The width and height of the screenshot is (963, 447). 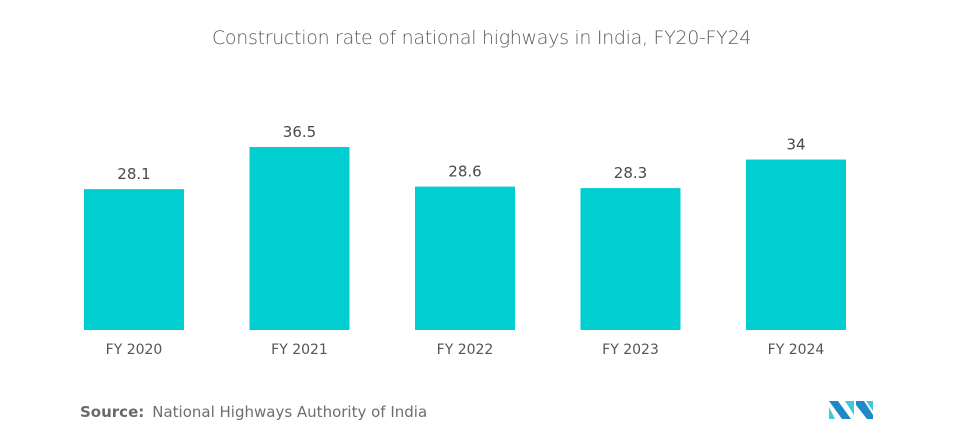 I want to click on bar-fy-2020, so click(x=134, y=259).